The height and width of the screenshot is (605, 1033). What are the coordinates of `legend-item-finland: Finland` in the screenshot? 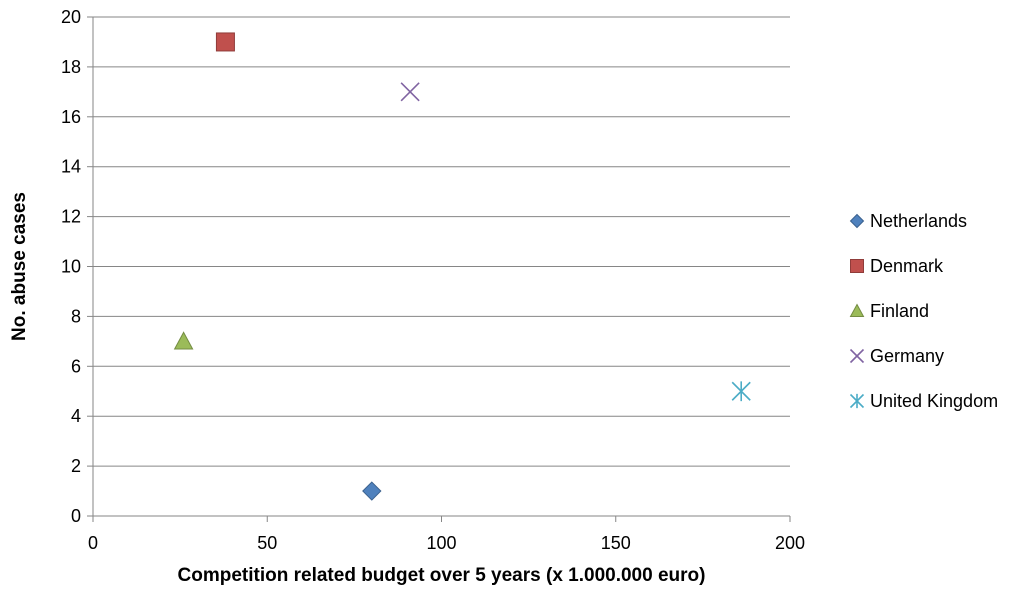 It's located at (889, 311).